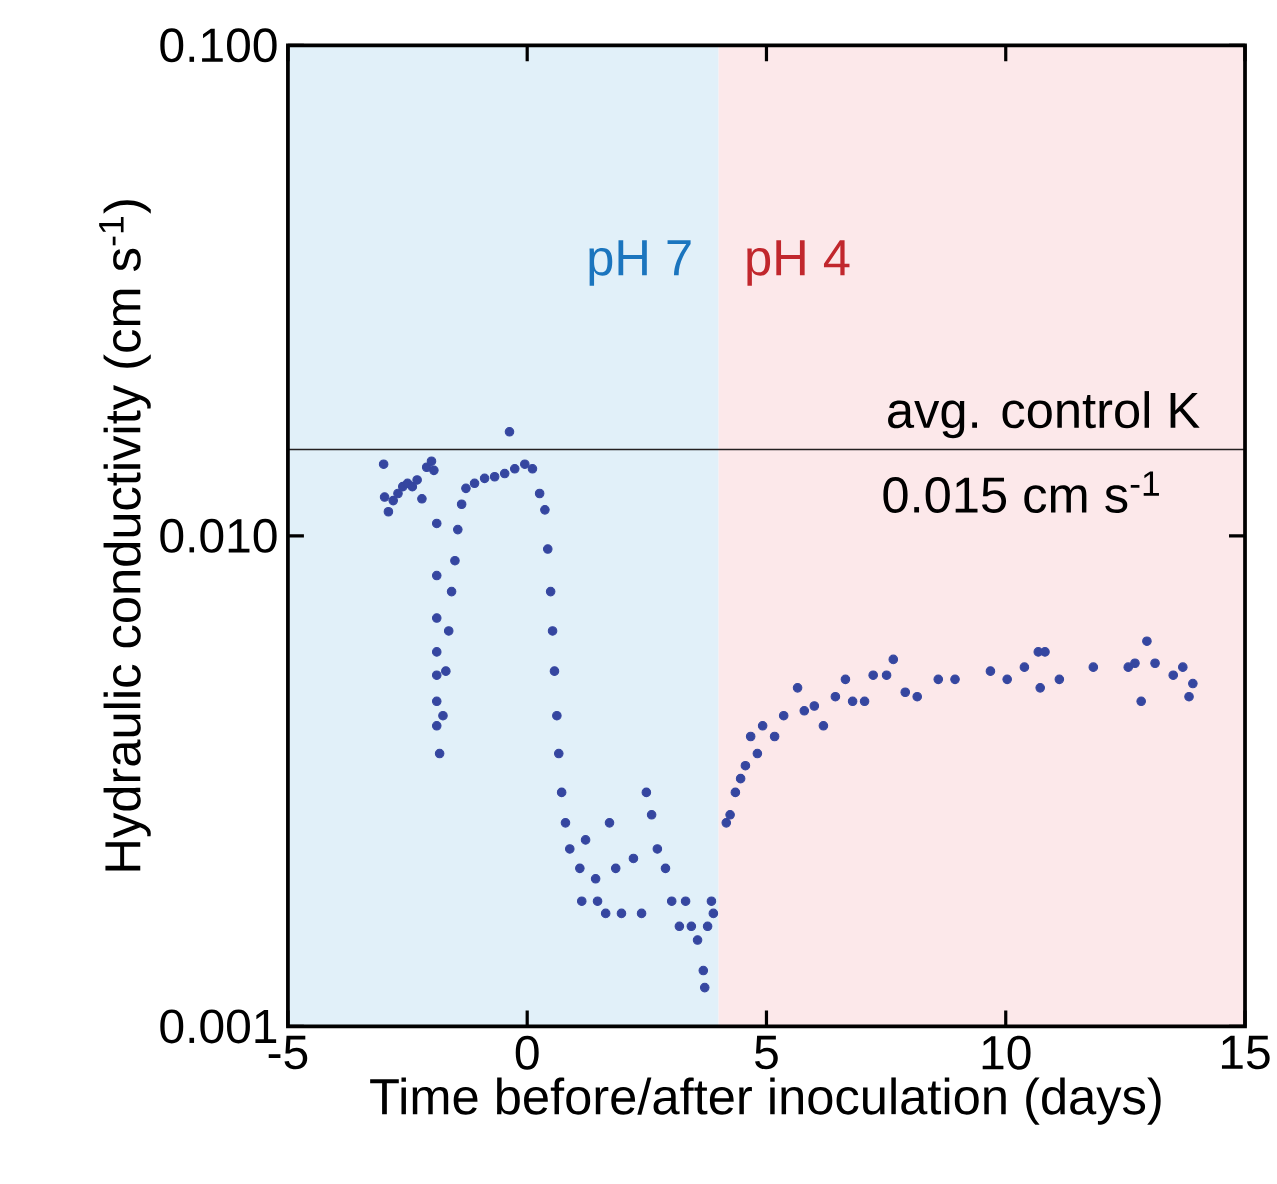  Describe the element at coordinates (218, 45) in the screenshot. I see `y-tick-label: 0.100` at that location.